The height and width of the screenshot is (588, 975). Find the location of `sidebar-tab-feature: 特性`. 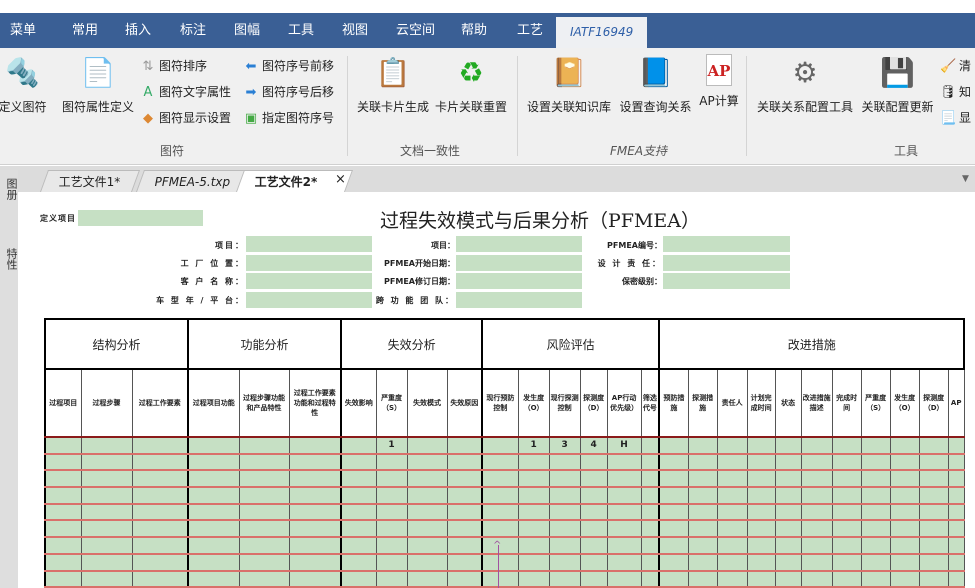

sidebar-tab-feature: 特性 is located at coordinates (11, 259).